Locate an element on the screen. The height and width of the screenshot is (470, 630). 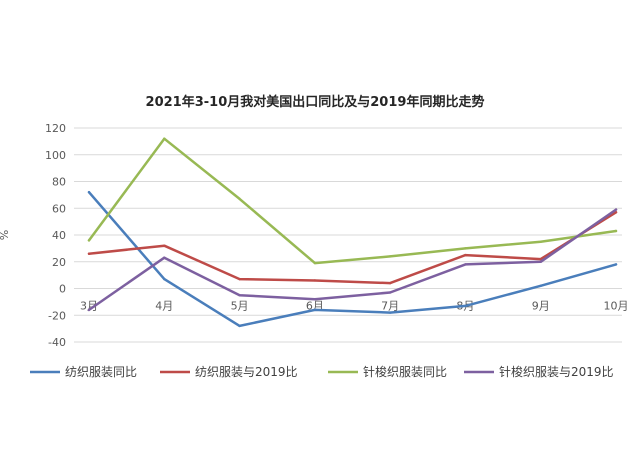
y-axis-ticks: 120 100 80 60 40 20 0 -20 -40 is located at coordinates (55, 235).